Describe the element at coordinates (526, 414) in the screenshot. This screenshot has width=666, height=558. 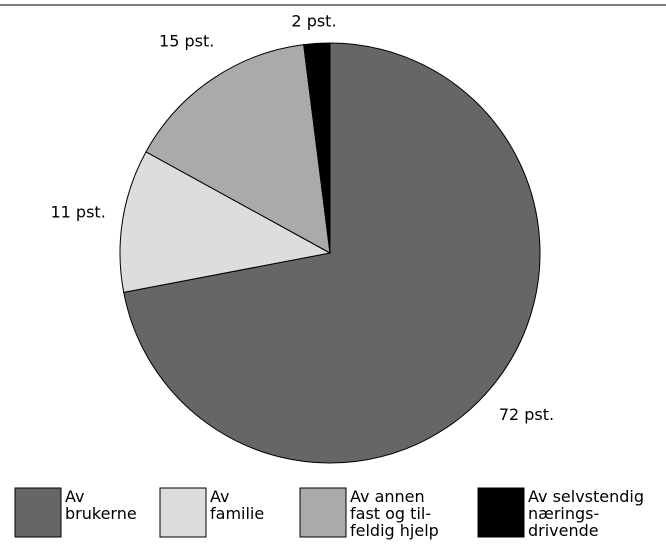
I see `value-label: 72 pst.` at that location.